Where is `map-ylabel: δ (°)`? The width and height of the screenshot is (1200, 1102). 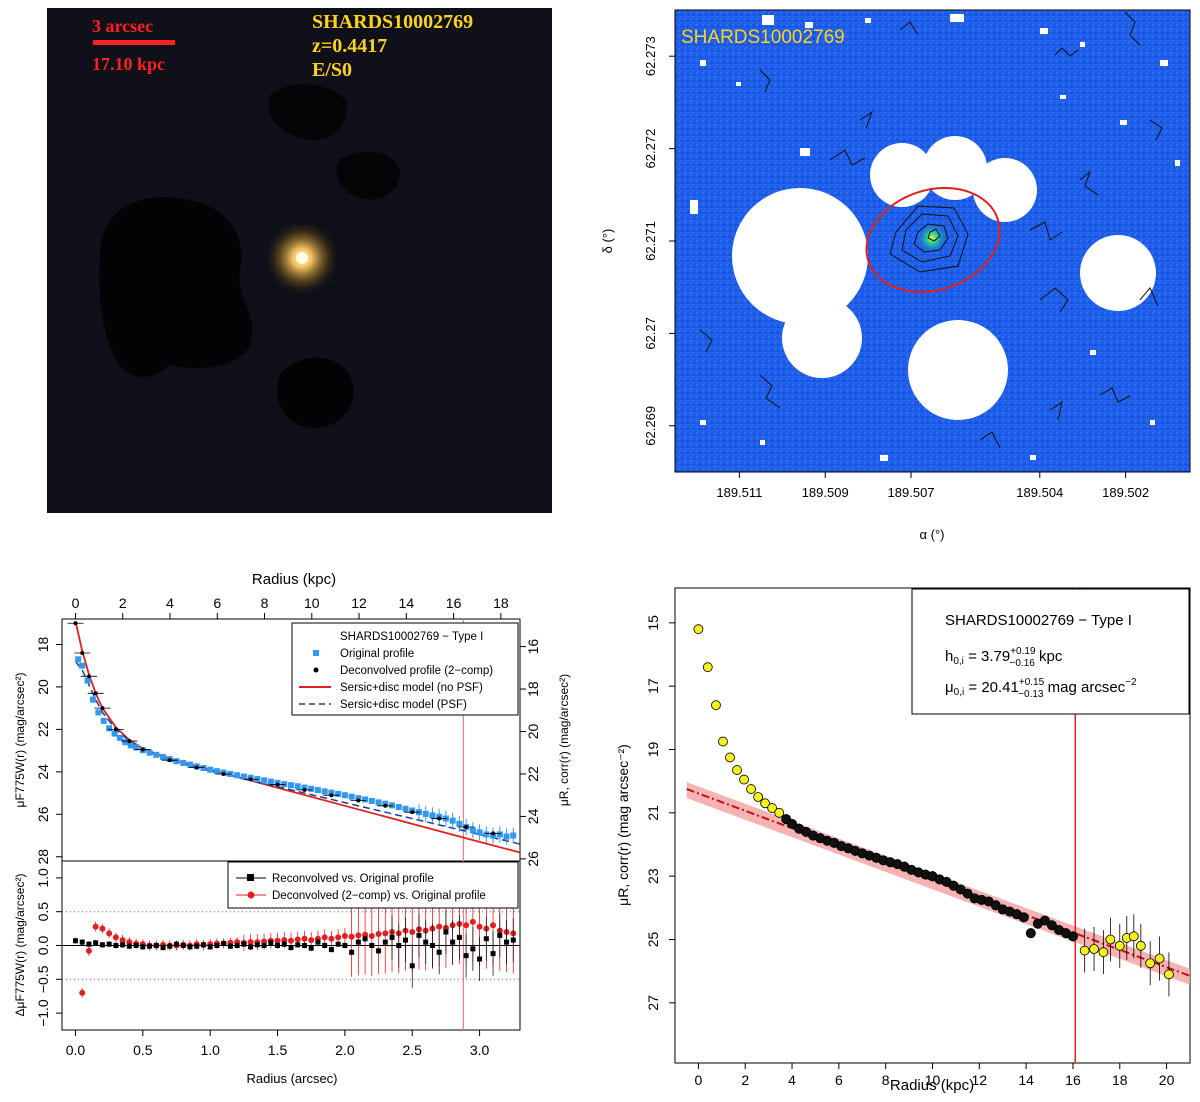
map-ylabel: δ (°) is located at coordinates (607, 241).